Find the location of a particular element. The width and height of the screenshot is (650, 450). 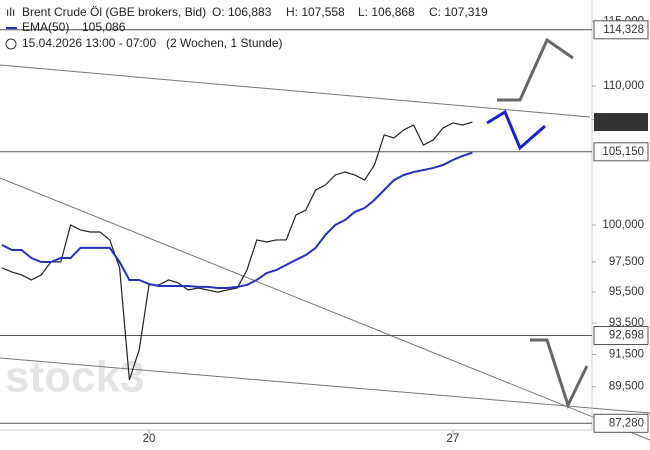

y-tick-label: 89,500 is located at coordinates (626, 387).